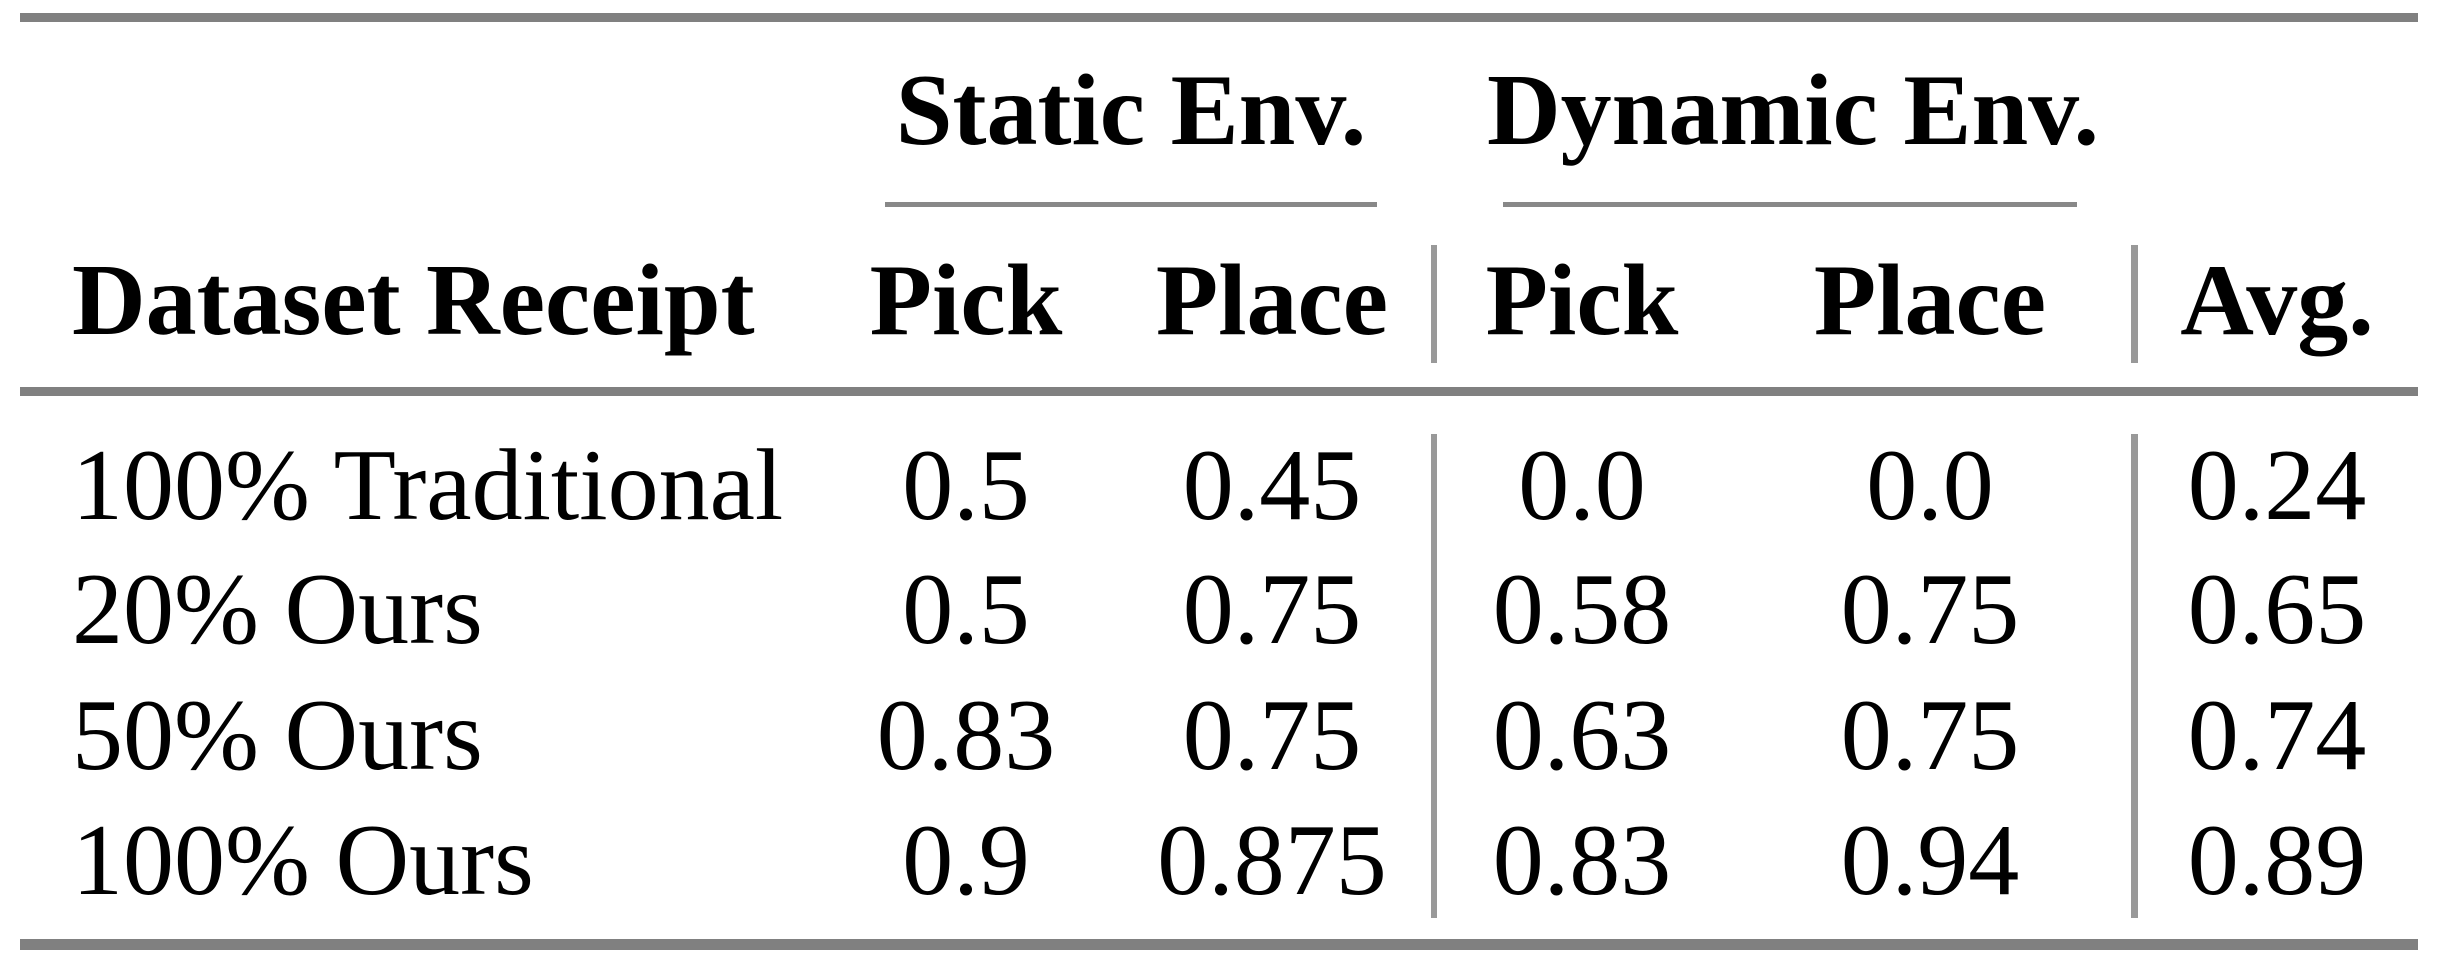 The image size is (2440, 966). What do you see at coordinates (1790, 204) in the screenshot?
I see `dynamic-env-underline` at bounding box center [1790, 204].